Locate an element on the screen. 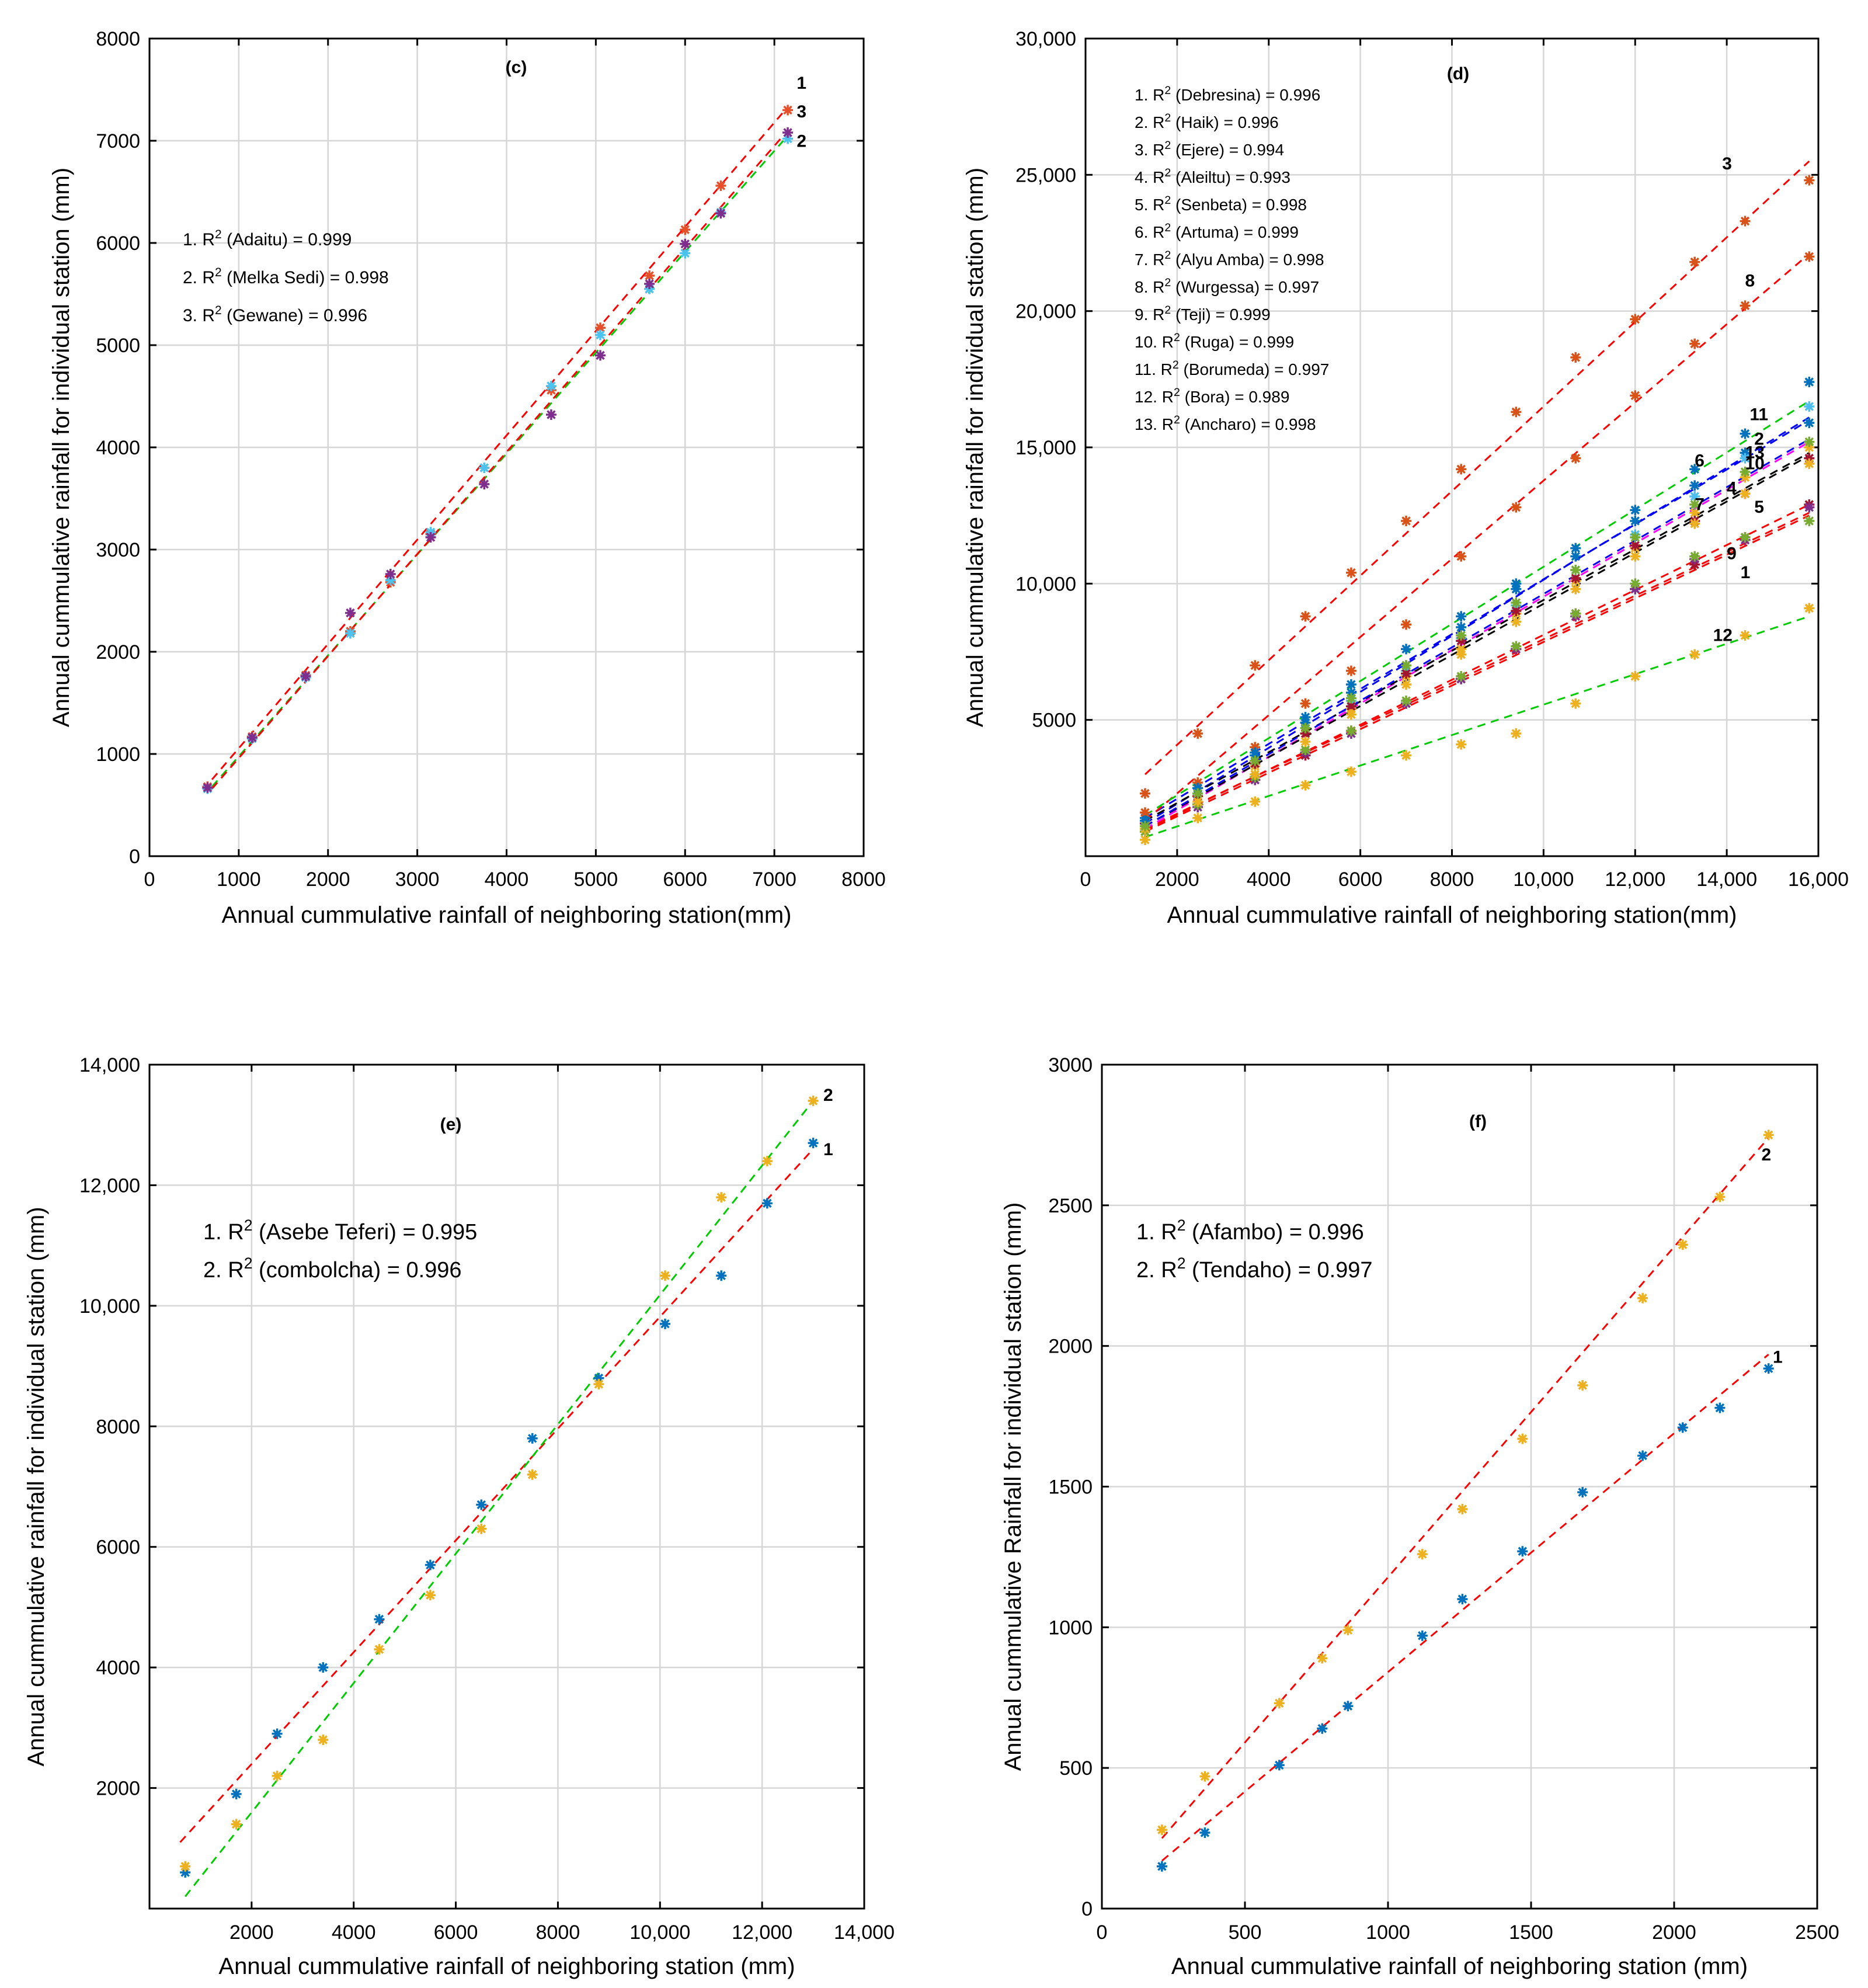 The image size is (1868, 1988). fit-line-tendaho is located at coordinates (1465, 1488).